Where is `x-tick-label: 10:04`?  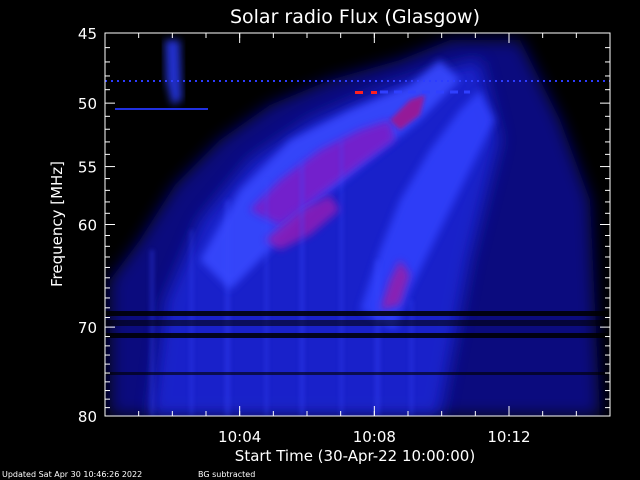 x-tick-label: 10:04 is located at coordinates (239, 437).